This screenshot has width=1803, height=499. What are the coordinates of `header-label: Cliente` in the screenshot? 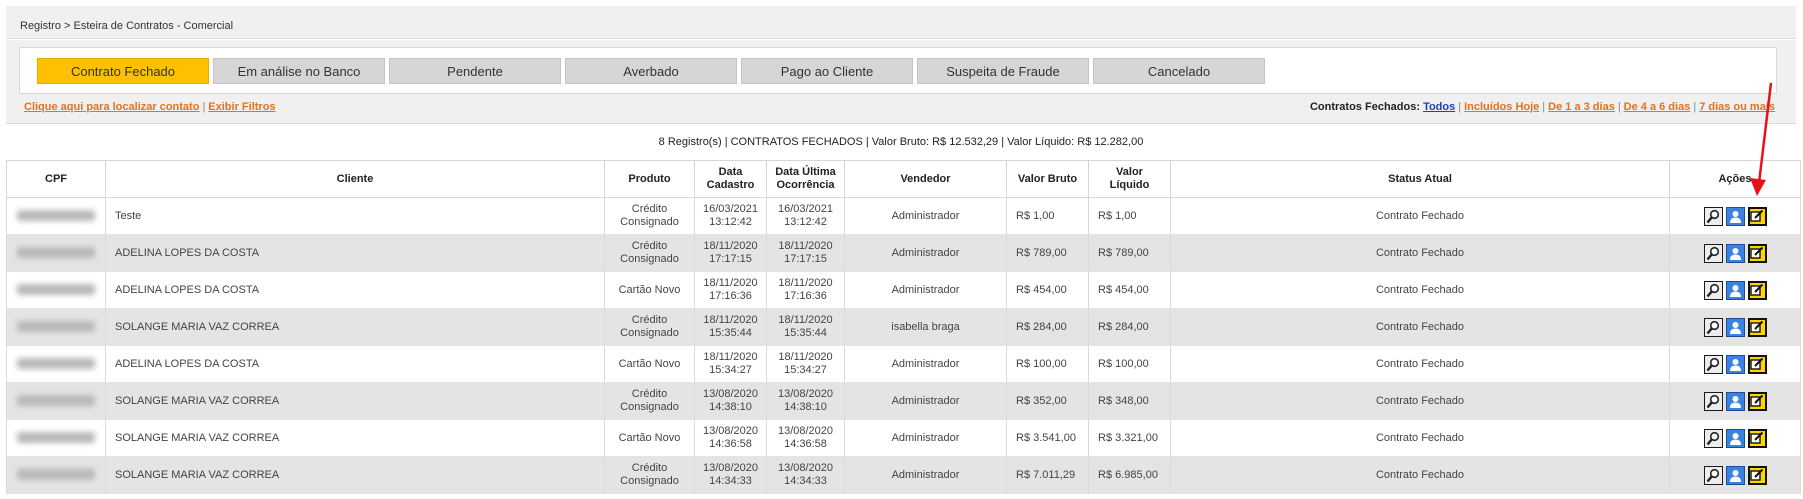 It's located at (355, 178).